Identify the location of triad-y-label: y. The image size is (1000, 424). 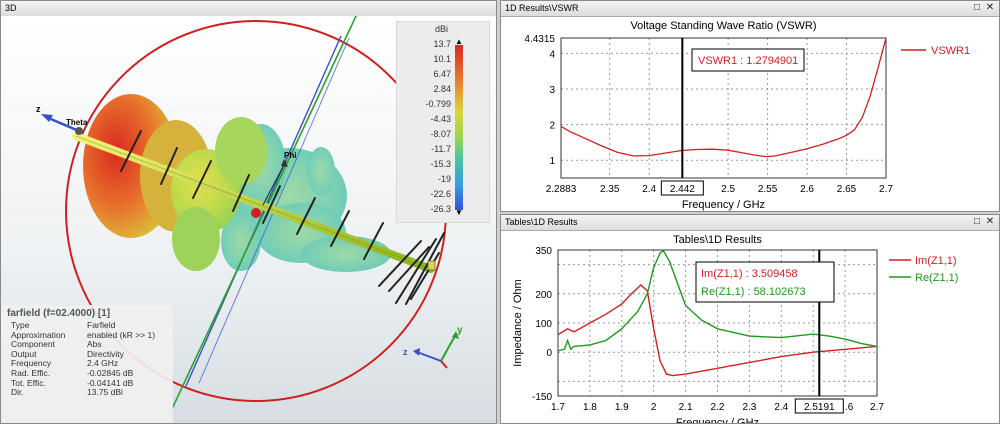
(460, 330).